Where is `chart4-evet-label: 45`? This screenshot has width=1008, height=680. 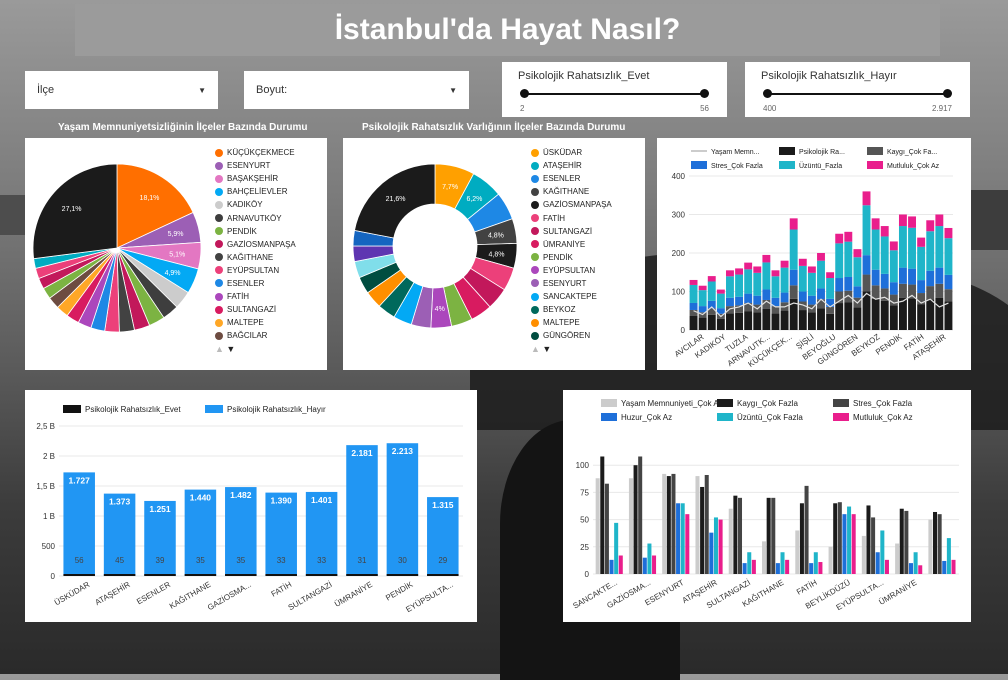 chart4-evet-label: 45 is located at coordinates (119, 560).